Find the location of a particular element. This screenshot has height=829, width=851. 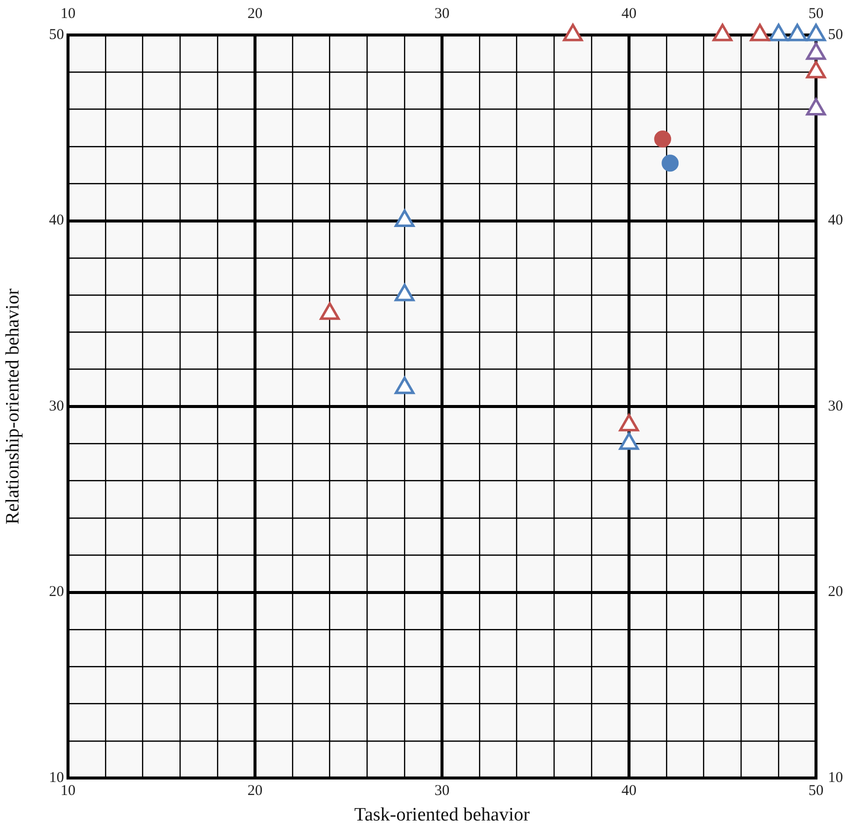

x2-tick-label: 40 is located at coordinates (629, 14).